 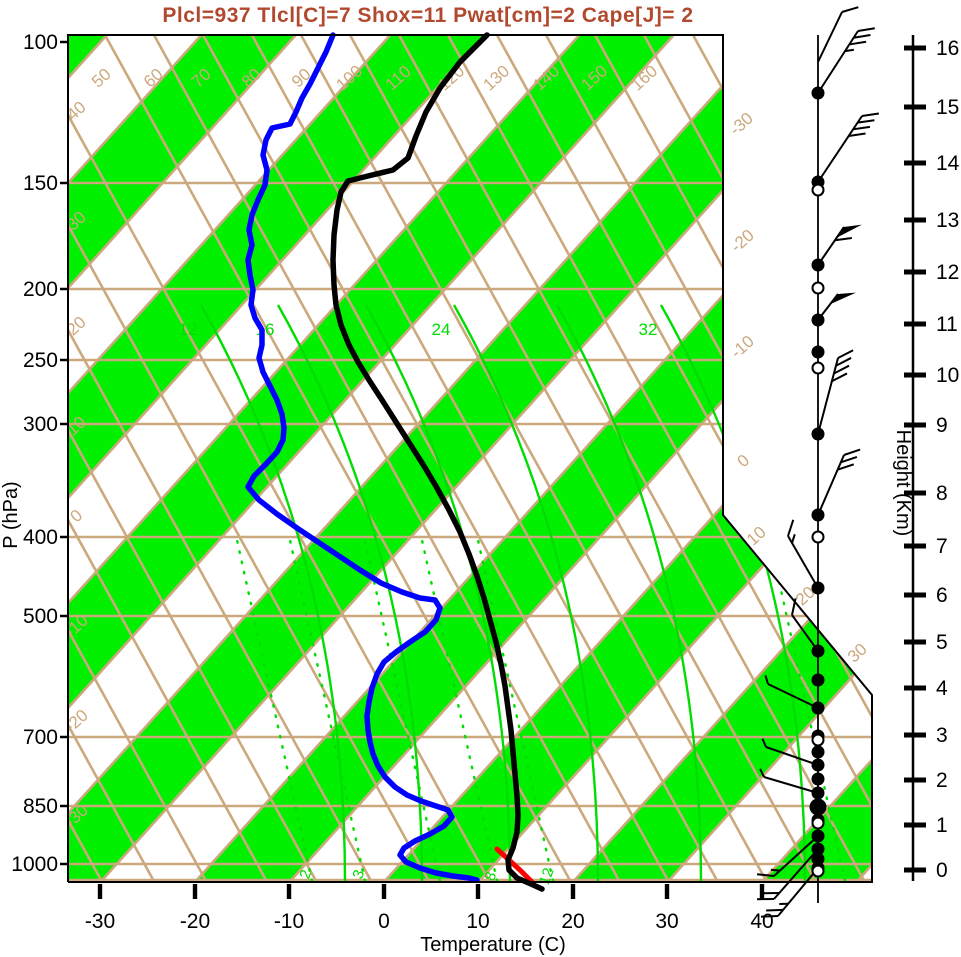 What do you see at coordinates (40, 737) in the screenshot?
I see `pressure-tick-label: 700` at bounding box center [40, 737].